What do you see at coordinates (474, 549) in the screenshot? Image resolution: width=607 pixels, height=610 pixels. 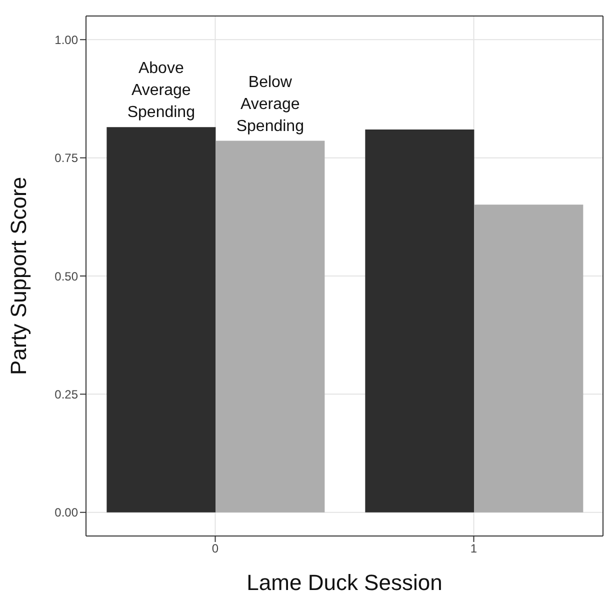 I see `x-tick-label: 1` at bounding box center [474, 549].